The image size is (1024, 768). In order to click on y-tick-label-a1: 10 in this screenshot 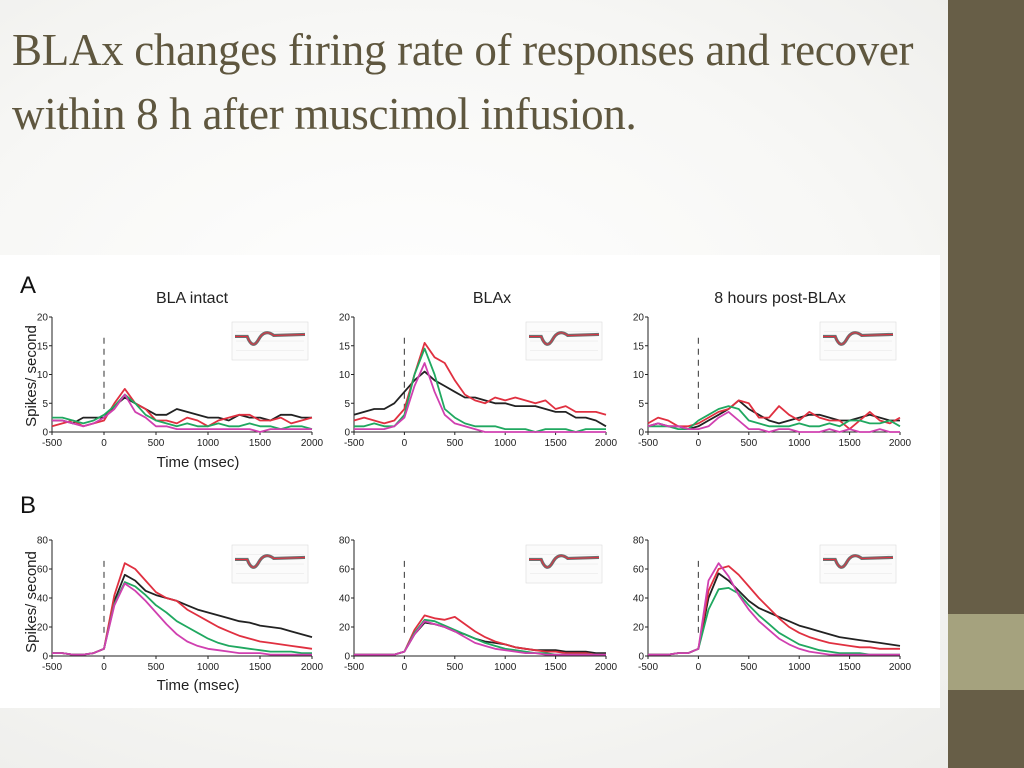, I will do `click(43, 375)`.